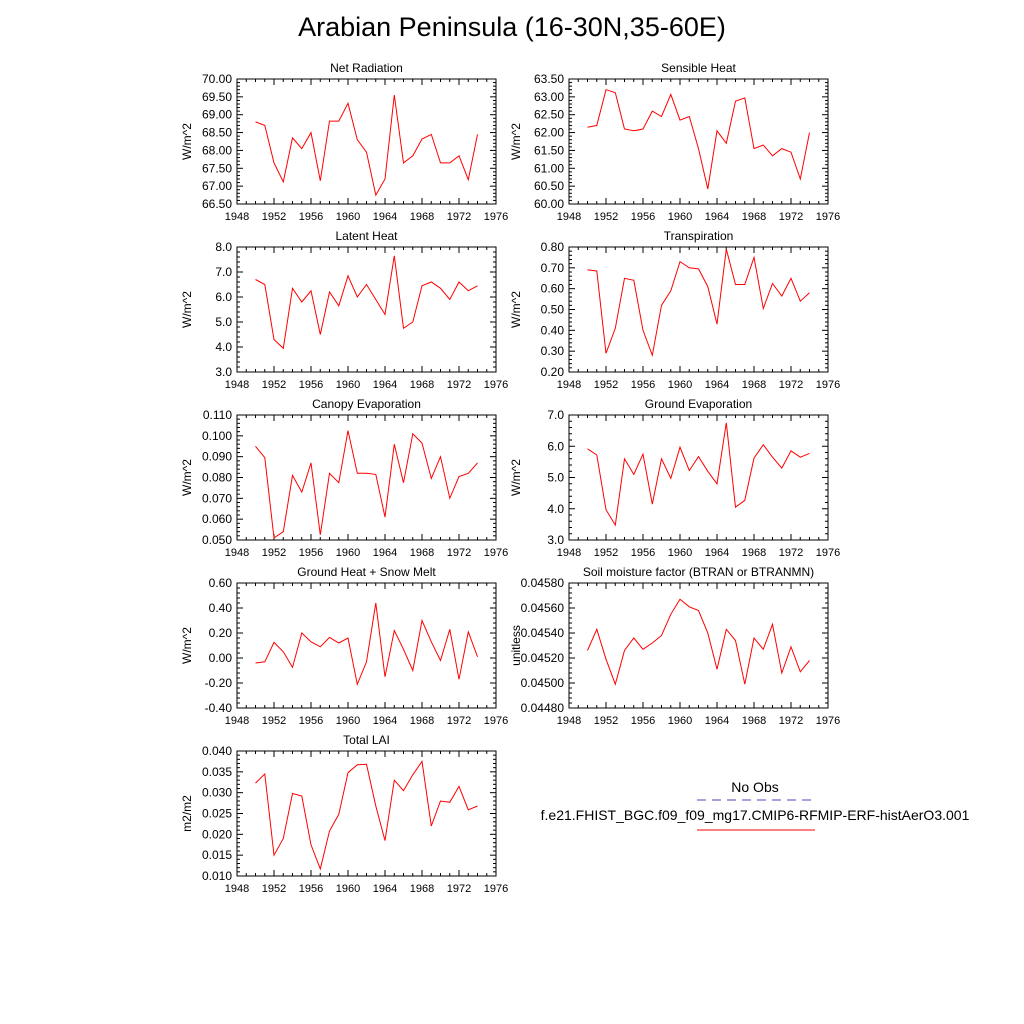 The width and height of the screenshot is (1024, 1024). What do you see at coordinates (366, 236) in the screenshot?
I see `chart-title: Latent Heat` at bounding box center [366, 236].